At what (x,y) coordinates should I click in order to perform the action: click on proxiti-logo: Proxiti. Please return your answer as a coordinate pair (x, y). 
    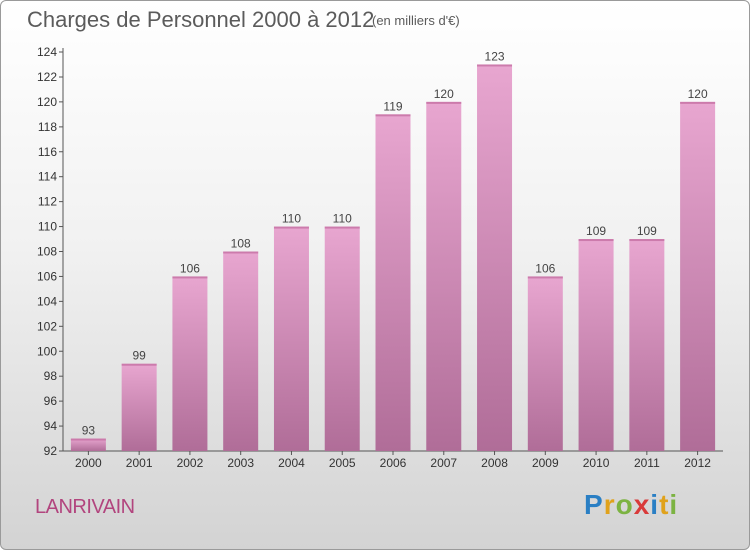
    Looking at the image, I should click on (631, 505).